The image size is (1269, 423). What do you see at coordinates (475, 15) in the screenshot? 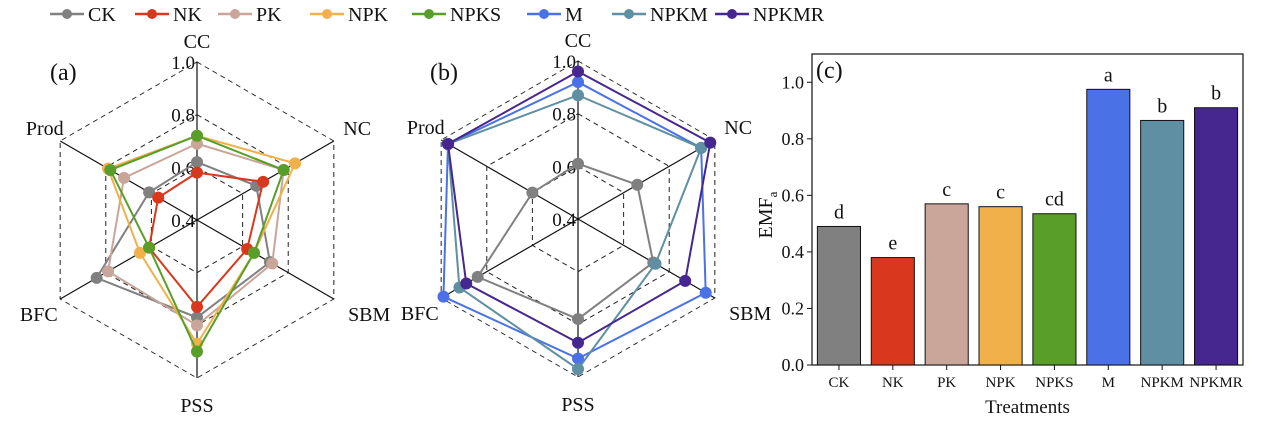
I see `legend-label-NPKS: NPKS` at bounding box center [475, 15].